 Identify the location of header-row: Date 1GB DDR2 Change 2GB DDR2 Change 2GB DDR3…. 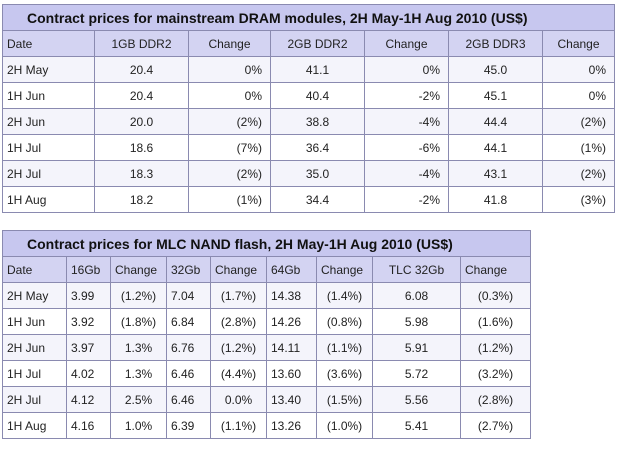
(309, 43).